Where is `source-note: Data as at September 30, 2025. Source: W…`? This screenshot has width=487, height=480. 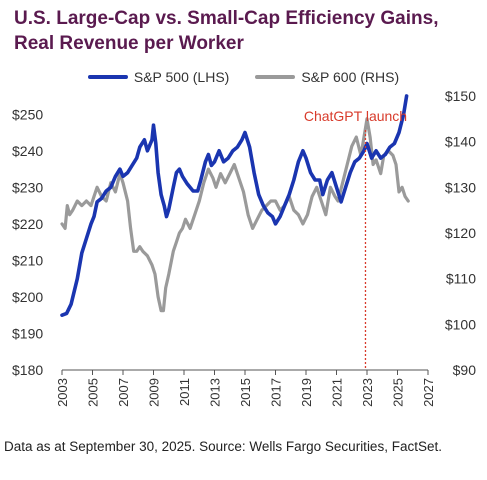 source-note: Data as at September 30, 2025. Source: W… is located at coordinates (223, 446).